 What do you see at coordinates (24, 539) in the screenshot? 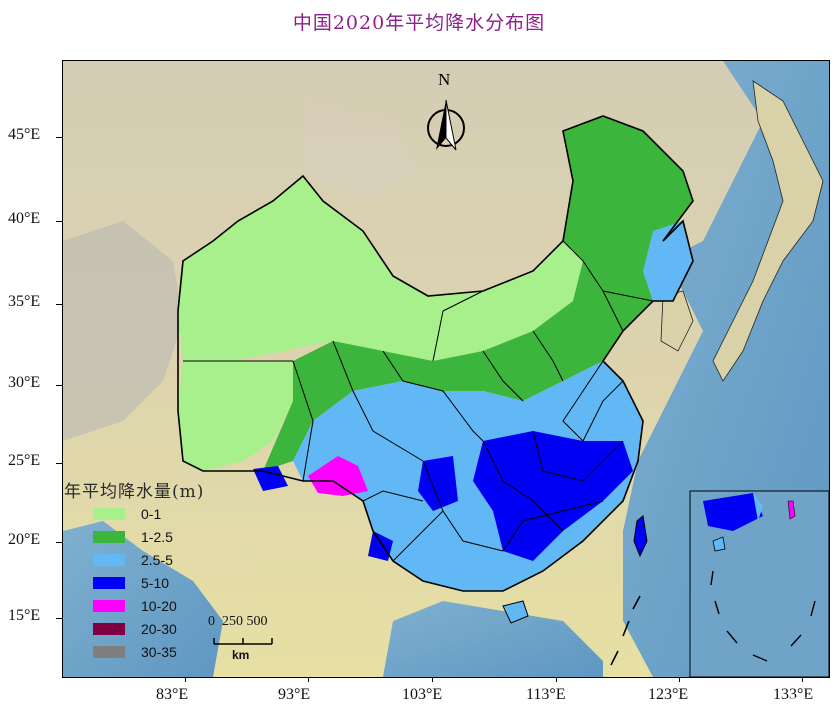
I see `y-tick-label: 20°E` at bounding box center [24, 539].